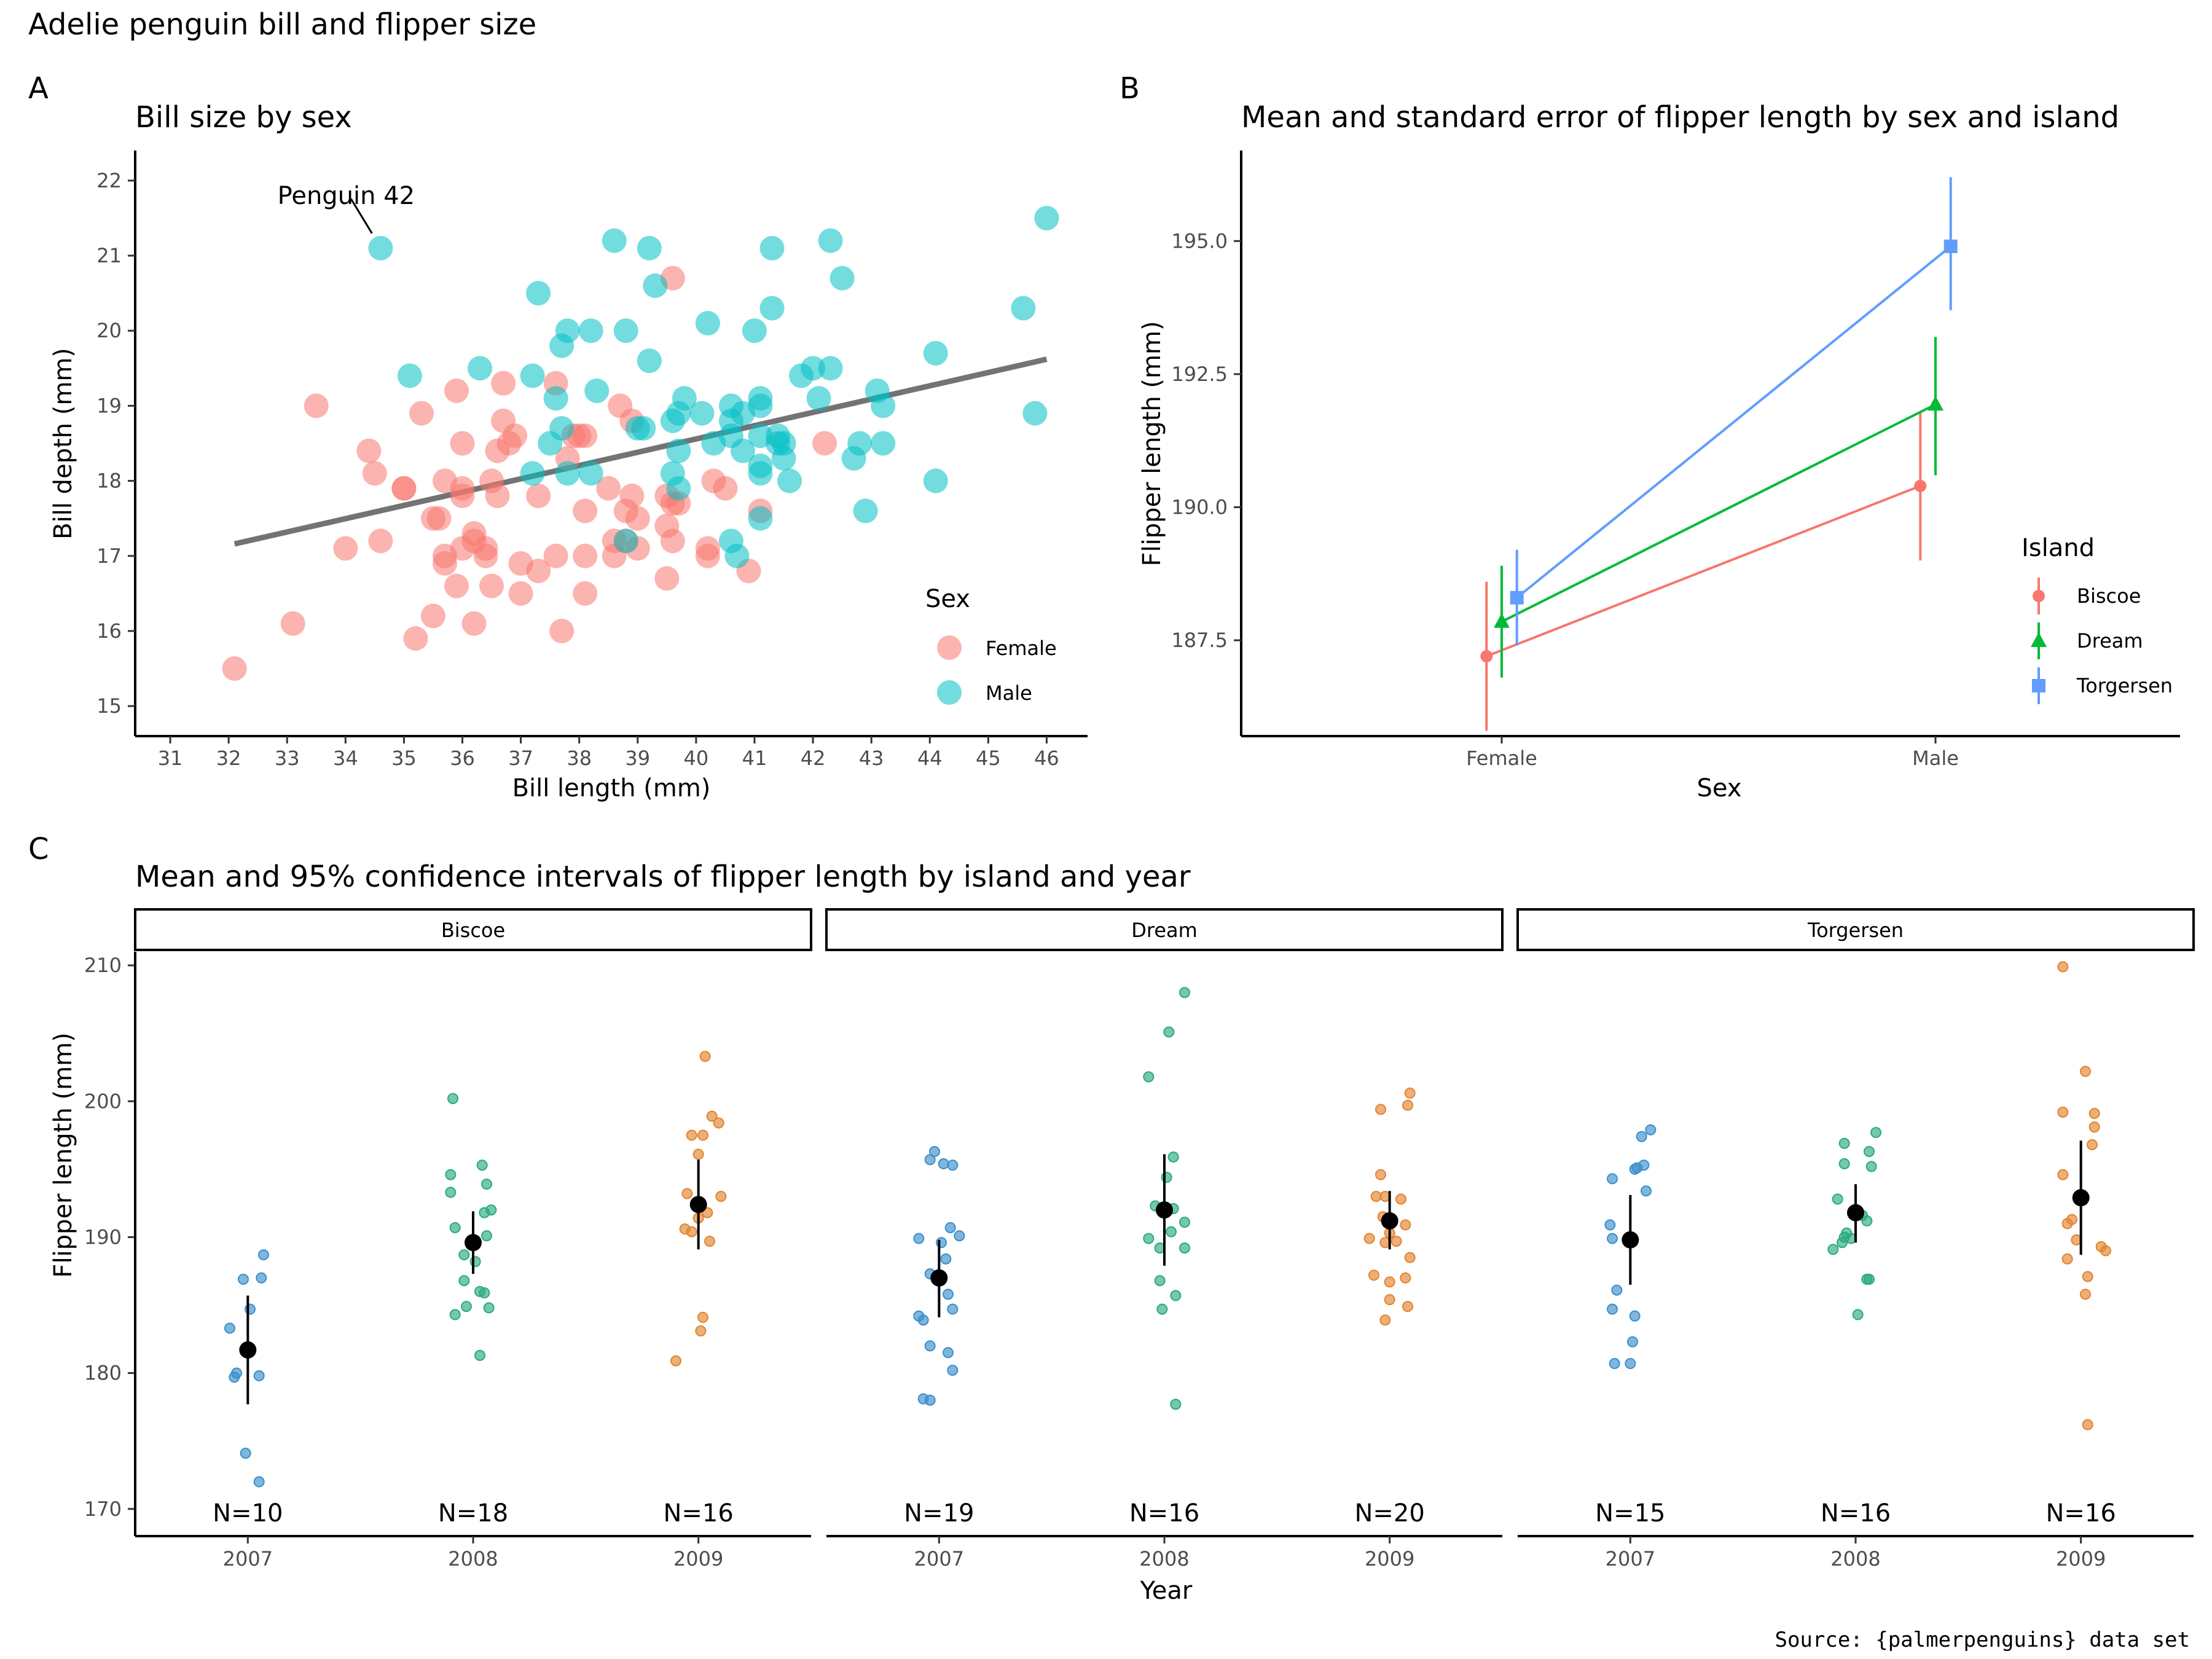 The width and height of the screenshot is (2212, 1659). I want to click on y-tick-label: 170, so click(103, 1509).